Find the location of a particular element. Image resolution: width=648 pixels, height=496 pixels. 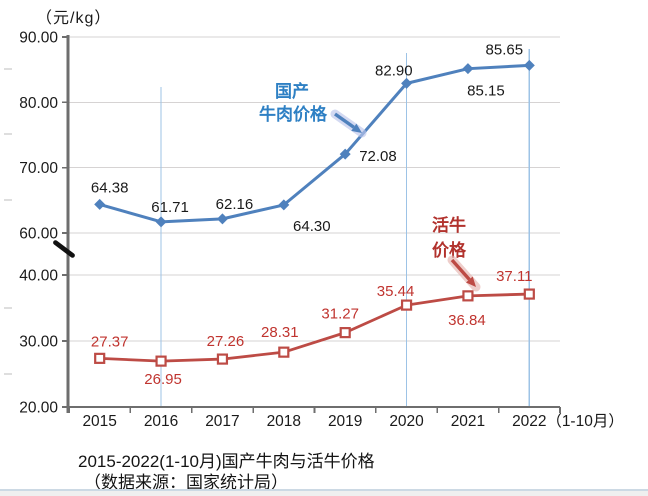

data-point-label: 37.11 is located at coordinates (514, 276).